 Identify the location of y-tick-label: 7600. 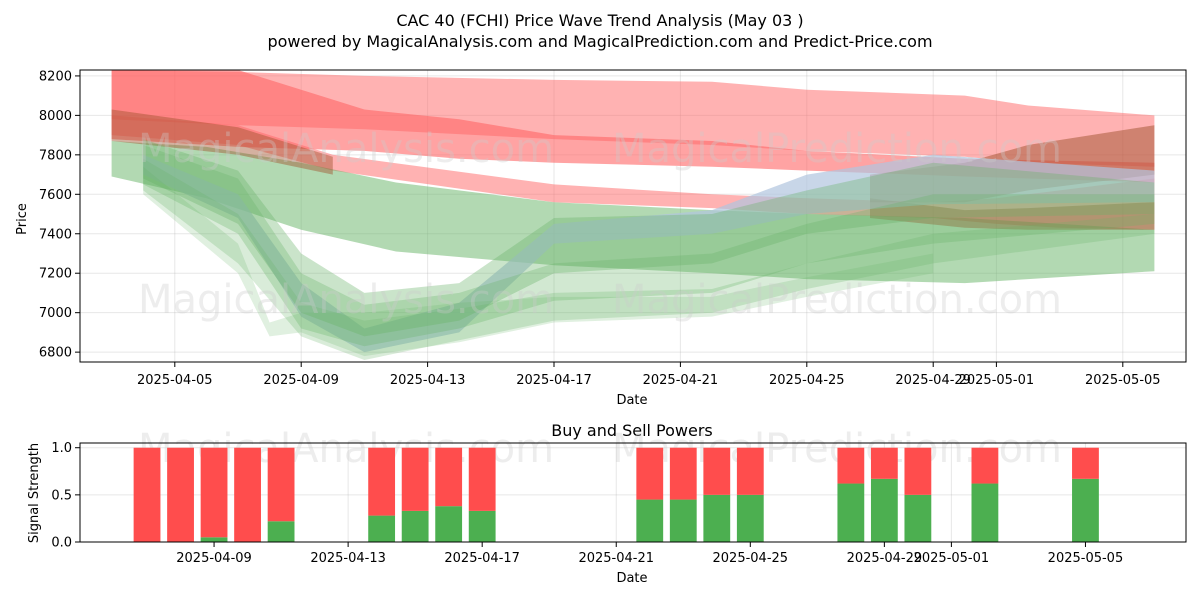
(55, 195).